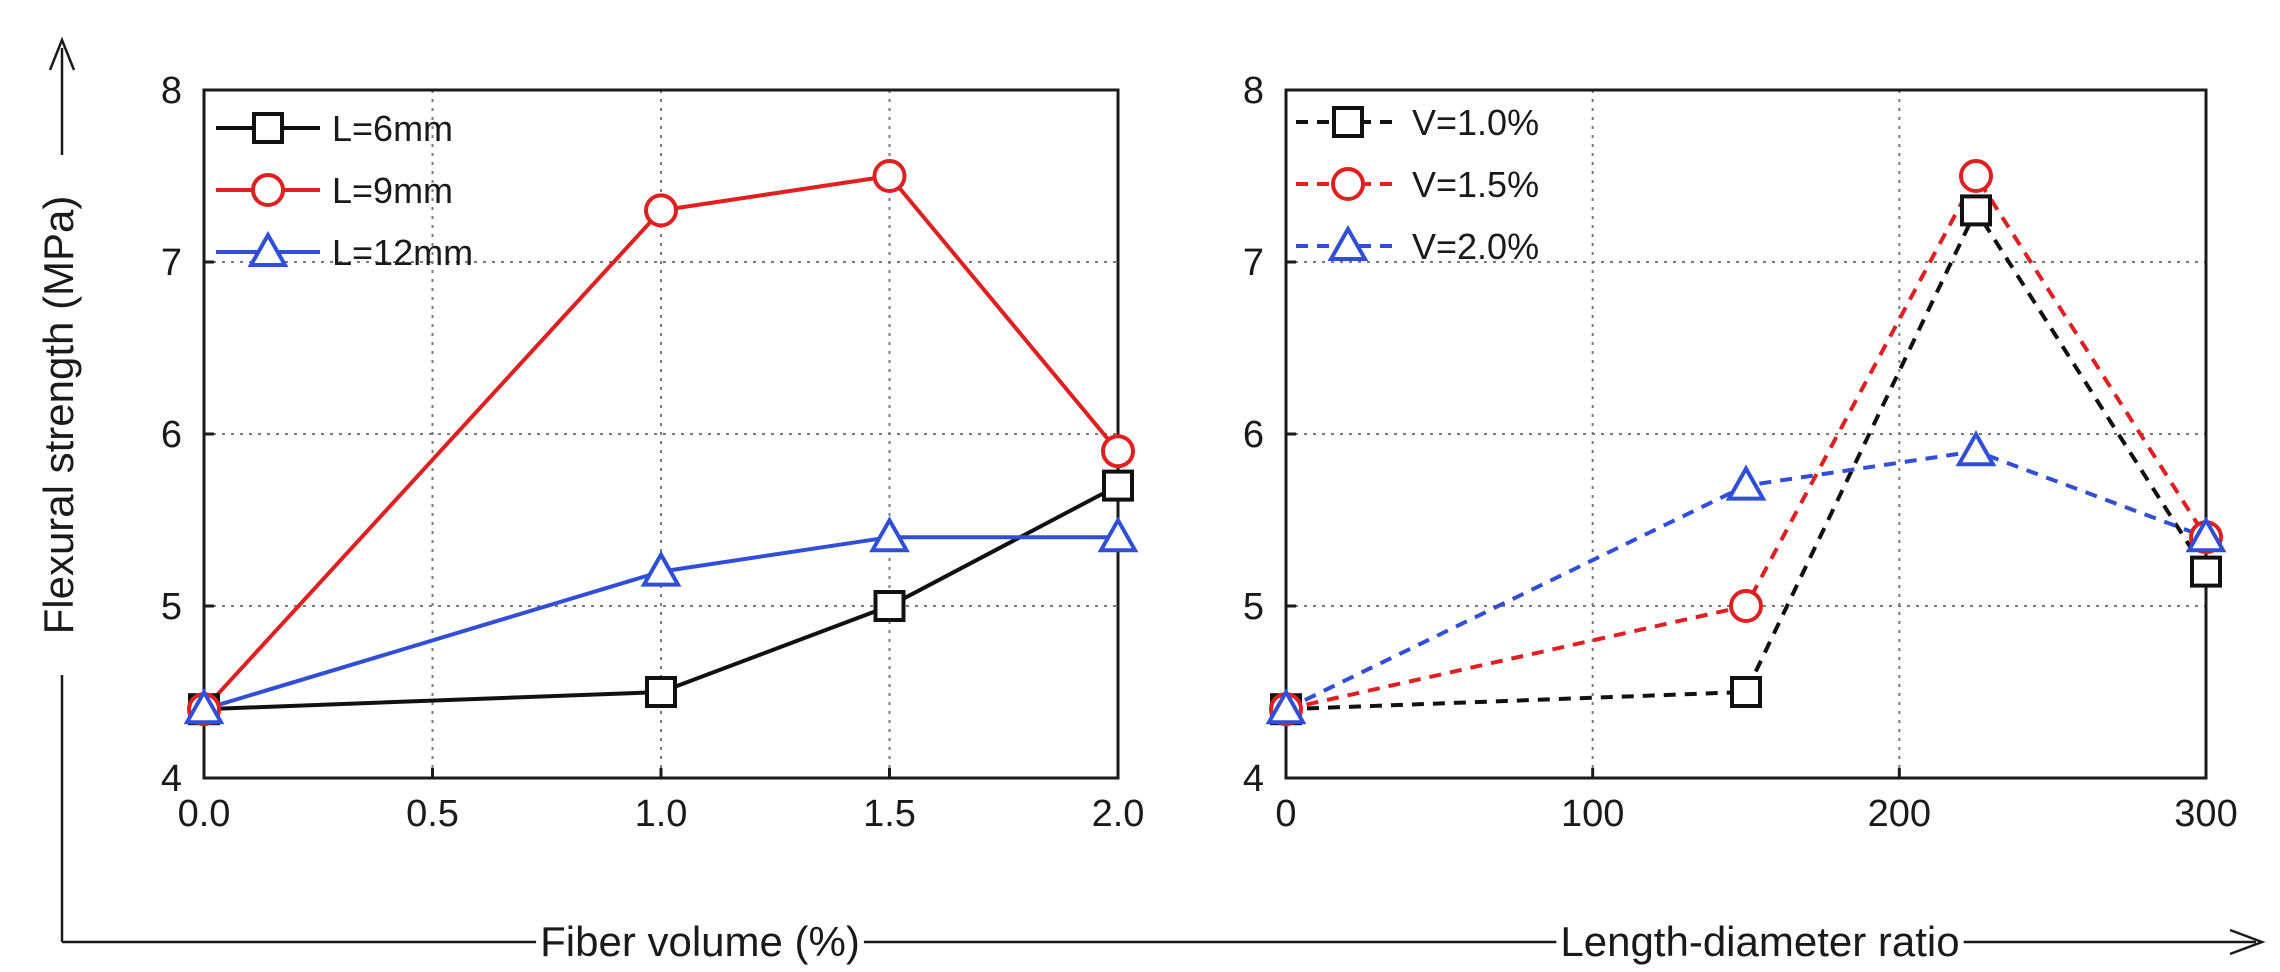 This screenshot has height=972, width=2280. Describe the element at coordinates (2205, 814) in the screenshot. I see `x-tick-label: 300` at that location.